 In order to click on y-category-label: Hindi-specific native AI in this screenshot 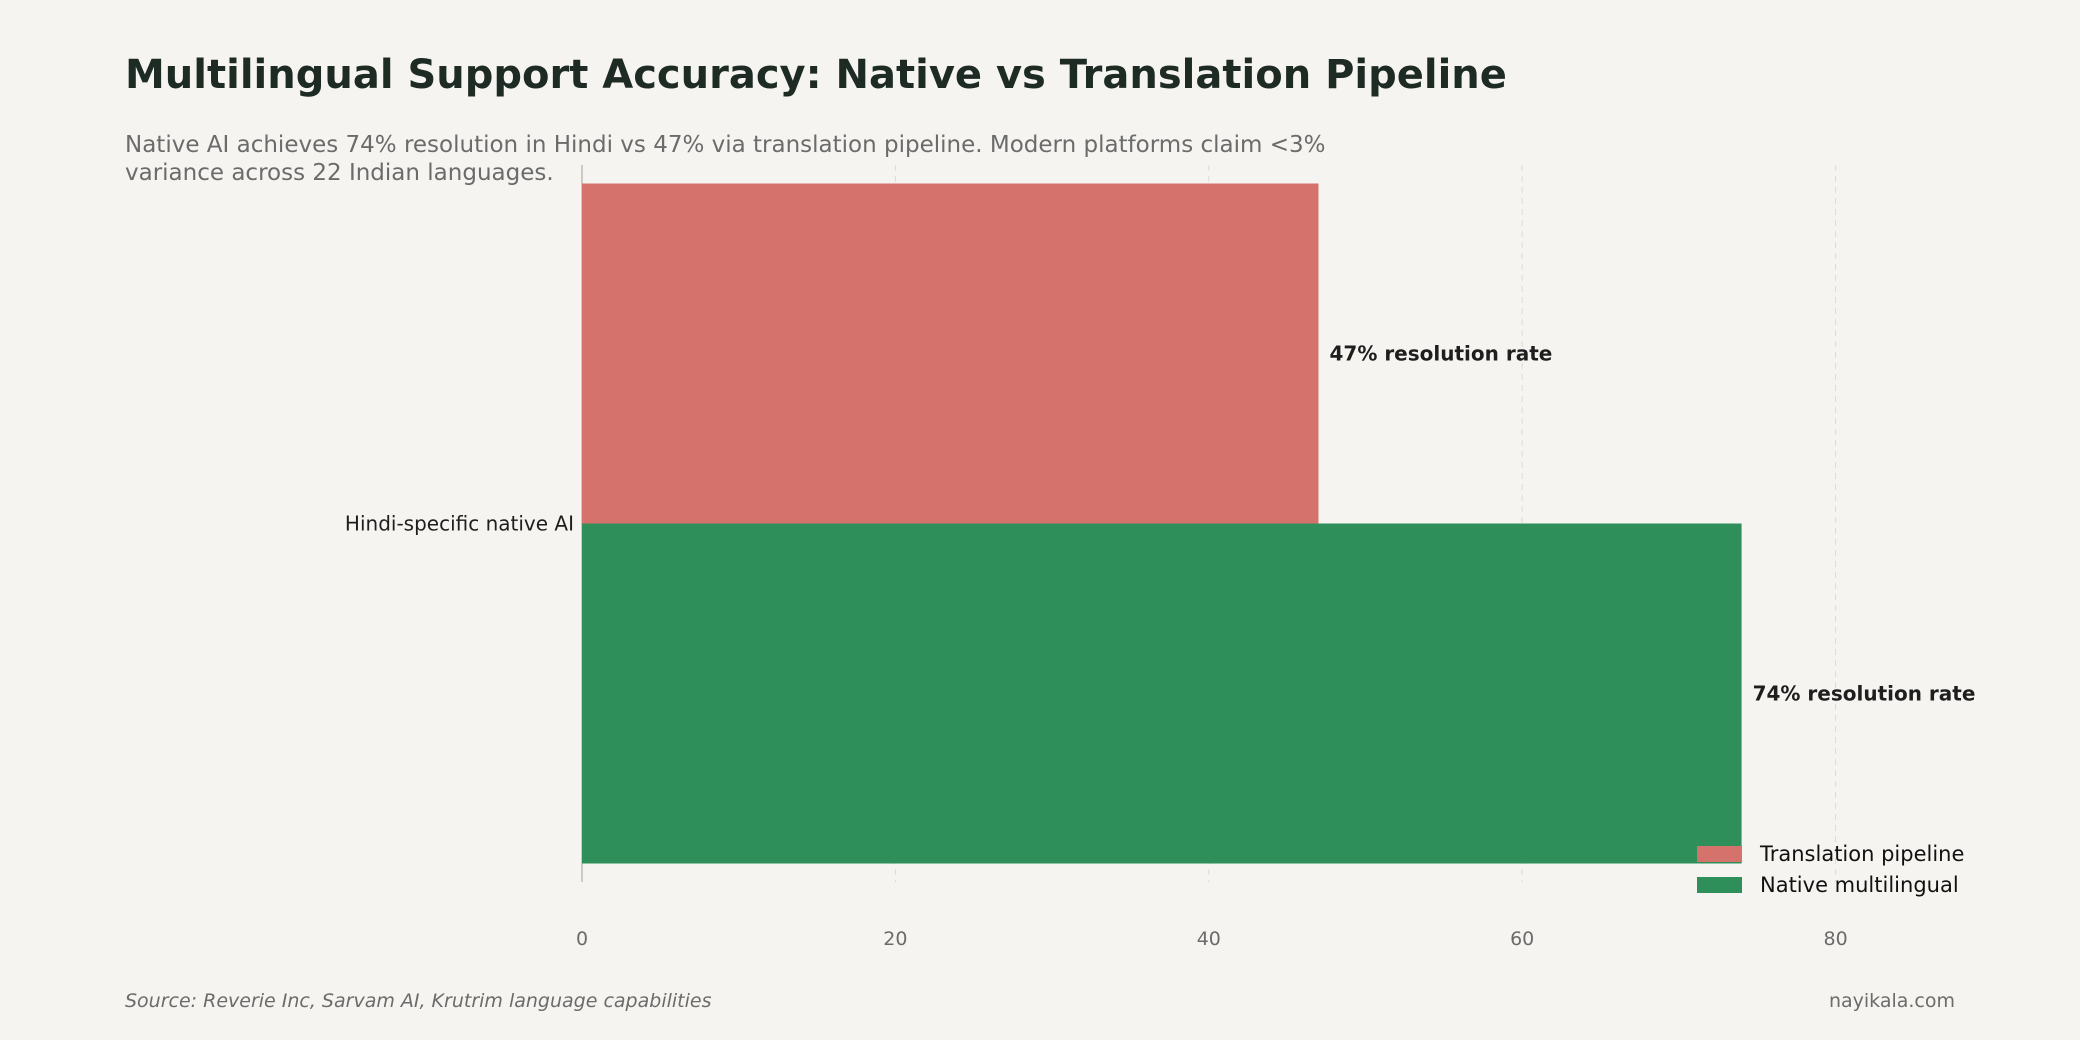, I will do `click(459, 524)`.